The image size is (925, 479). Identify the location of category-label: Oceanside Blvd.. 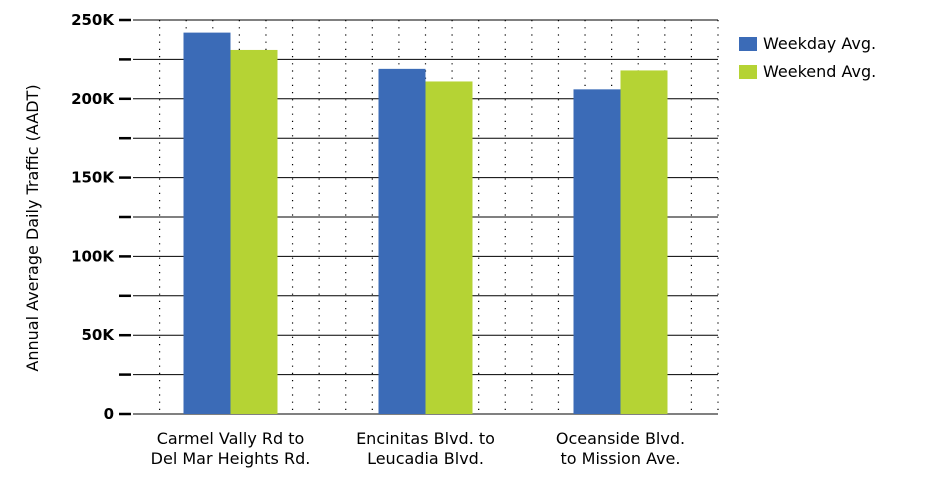
(620, 438).